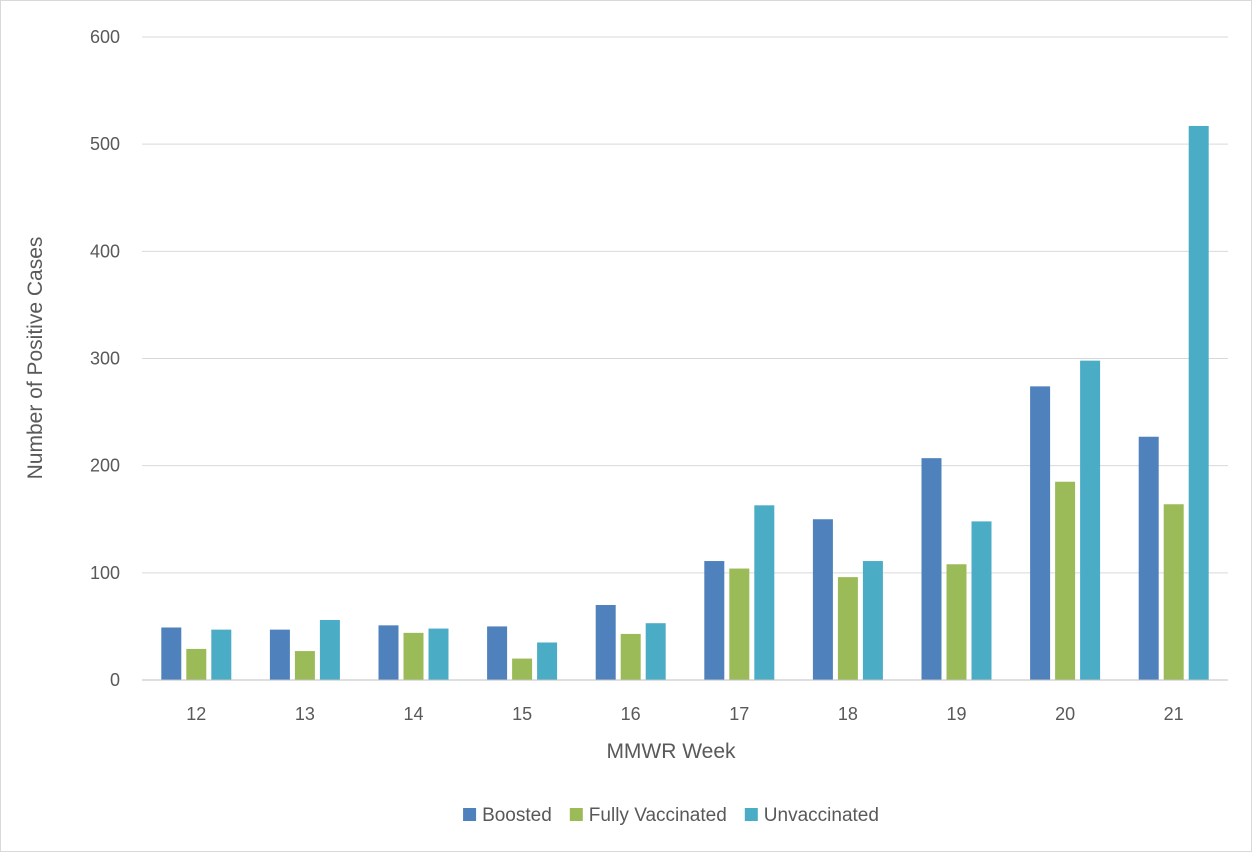  Describe the element at coordinates (1065, 714) in the screenshot. I see `x-tick-label: 20` at that location.